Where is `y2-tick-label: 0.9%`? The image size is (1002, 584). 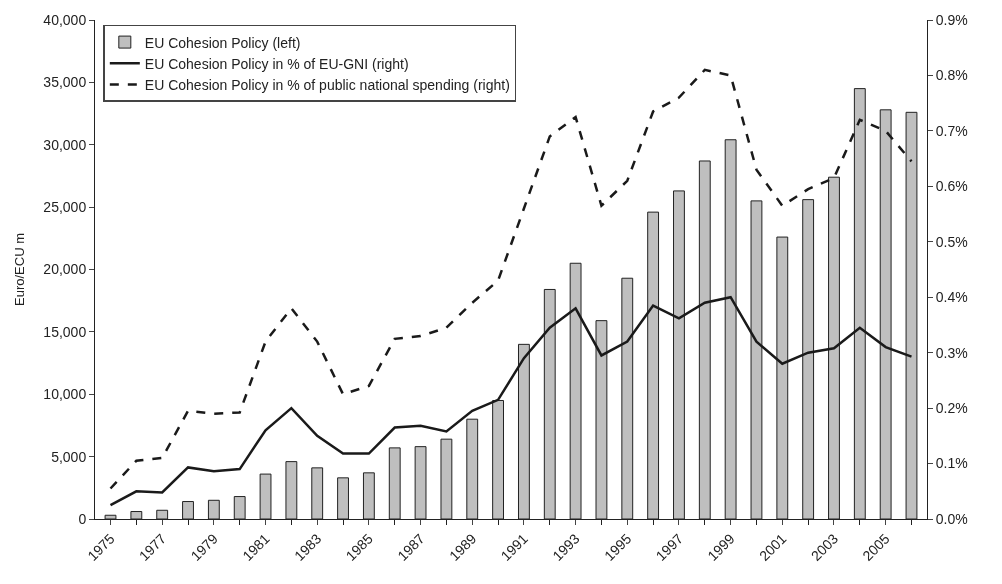
y2-tick-label: 0.9% is located at coordinates (951, 19).